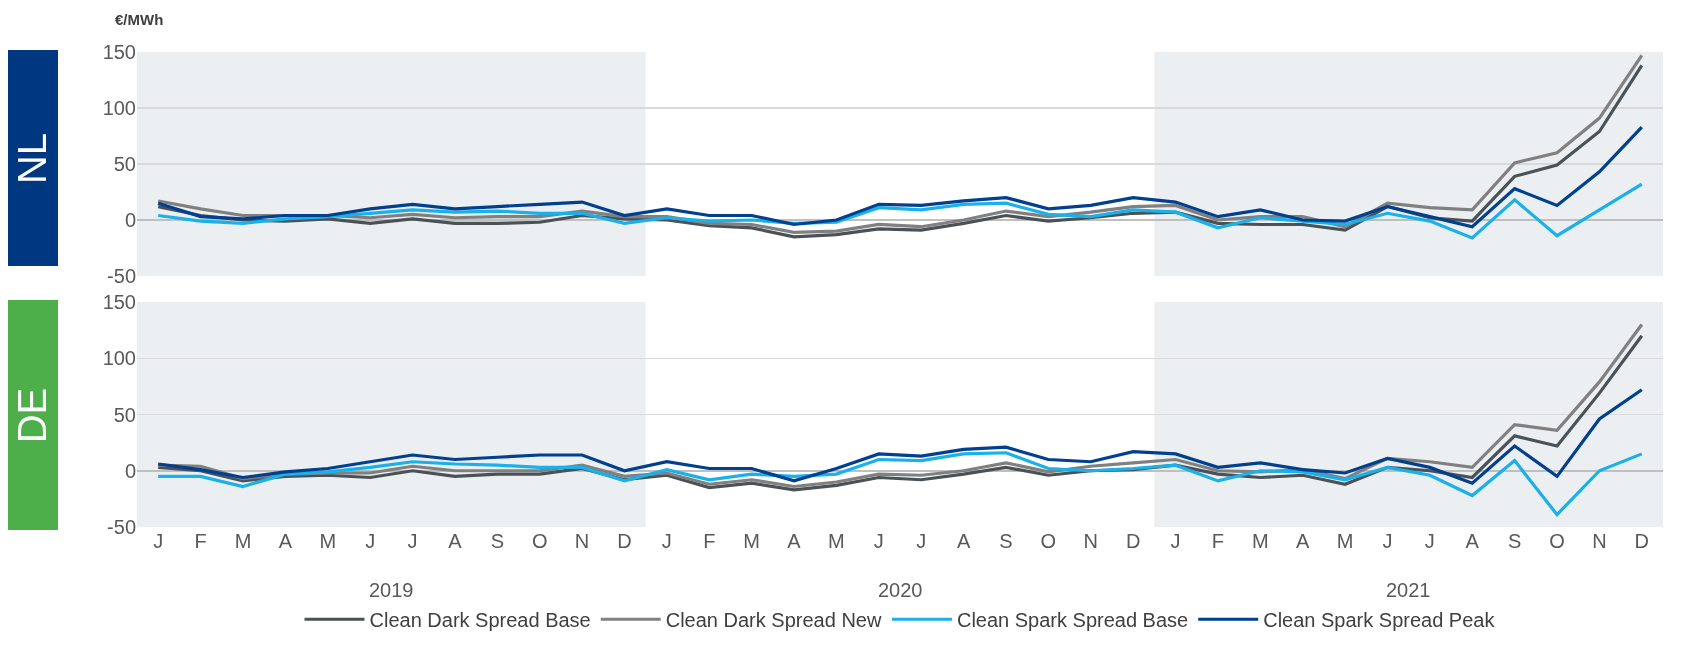 The height and width of the screenshot is (651, 1683). I want to click on text: 2020, so click(900, 590).